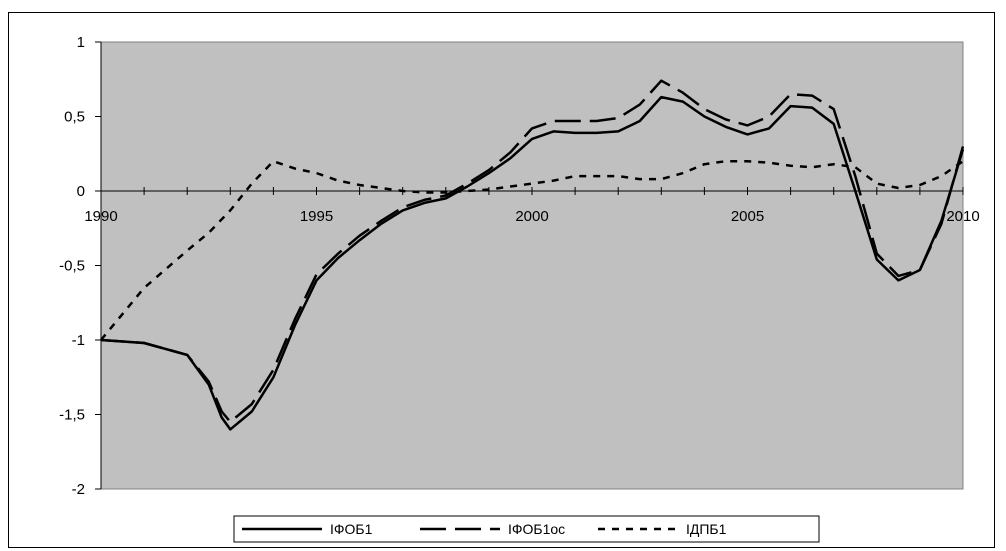 This screenshot has width=1006, height=551. What do you see at coordinates (531, 216) in the screenshot?
I see `x-tick-label: 2000` at bounding box center [531, 216].